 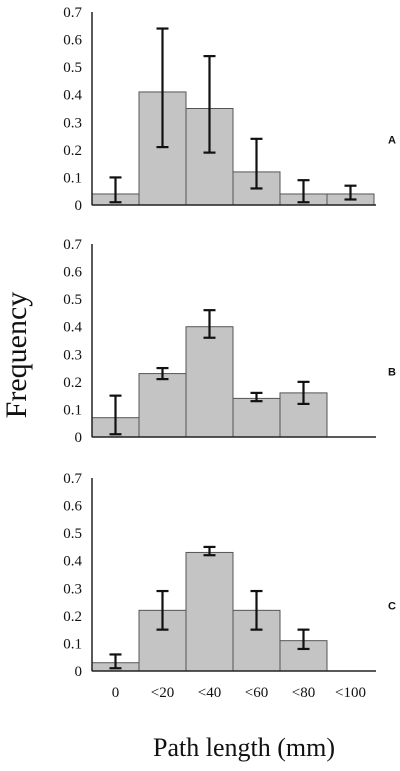 I want to click on x-tick-label: 0, so click(x=116, y=693).